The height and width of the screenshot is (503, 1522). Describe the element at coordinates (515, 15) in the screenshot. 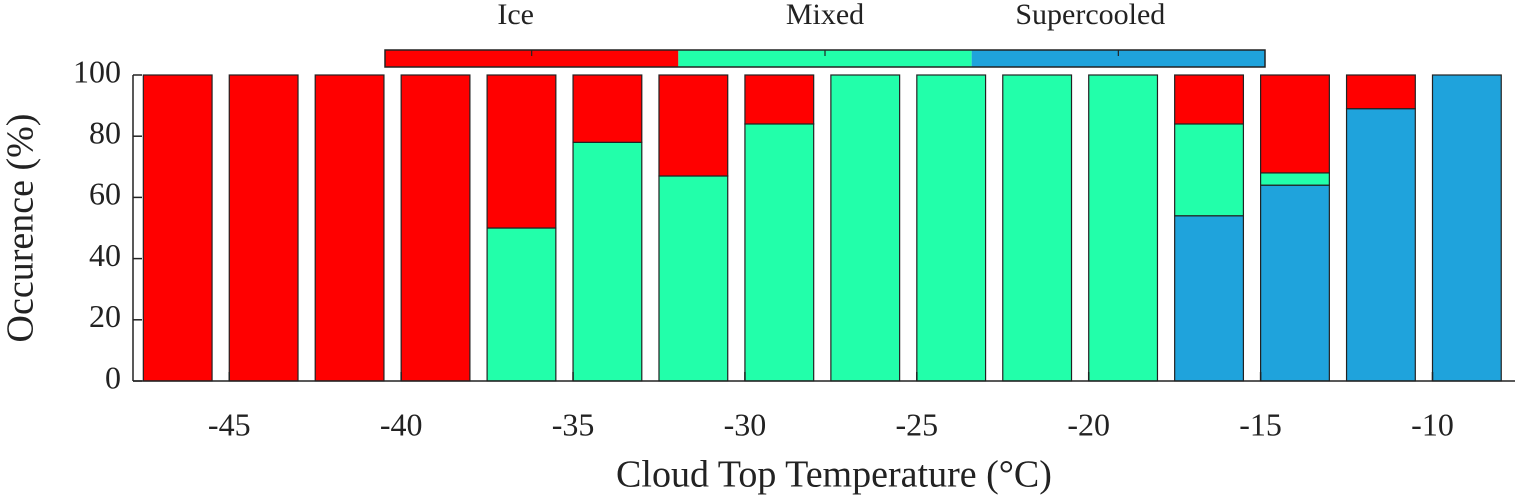

I see `legend-label: Ice` at that location.